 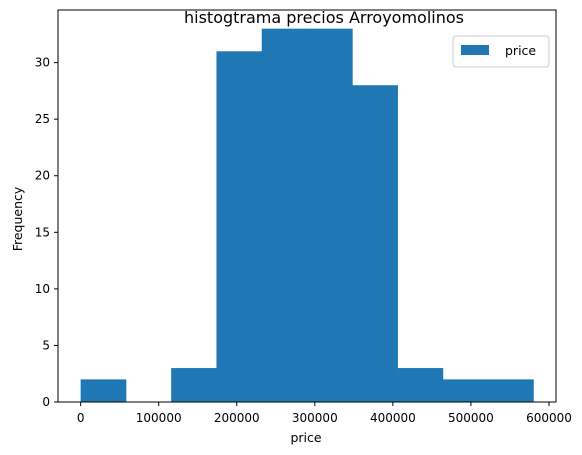 What do you see at coordinates (42, 176) in the screenshot?
I see `y-tick-label-4: 20` at bounding box center [42, 176].